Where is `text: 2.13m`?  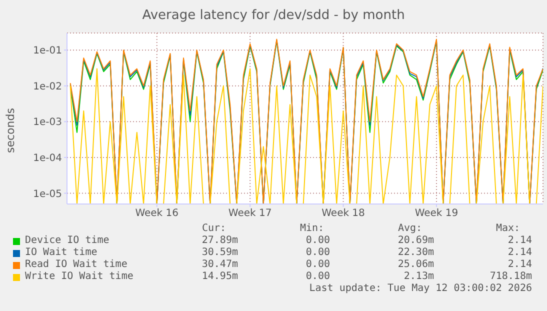 text: 2.13m is located at coordinates (419, 276).